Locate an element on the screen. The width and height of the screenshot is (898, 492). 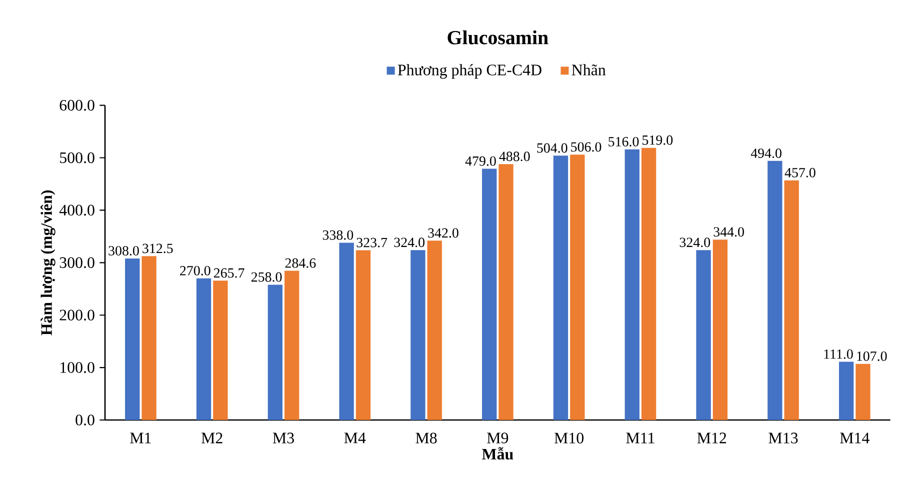
data-label: 258.0 is located at coordinates (266, 277).